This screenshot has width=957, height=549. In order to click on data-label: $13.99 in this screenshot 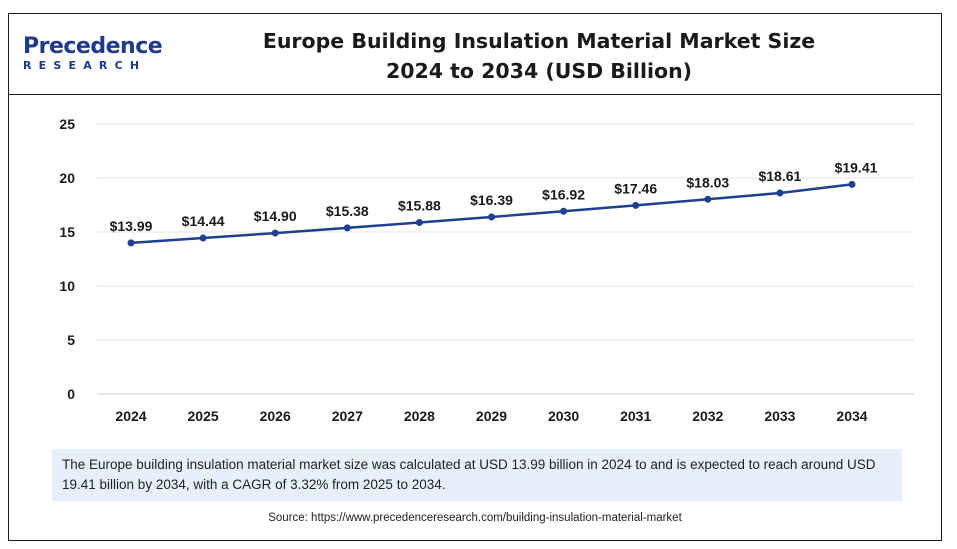, I will do `click(131, 226)`.